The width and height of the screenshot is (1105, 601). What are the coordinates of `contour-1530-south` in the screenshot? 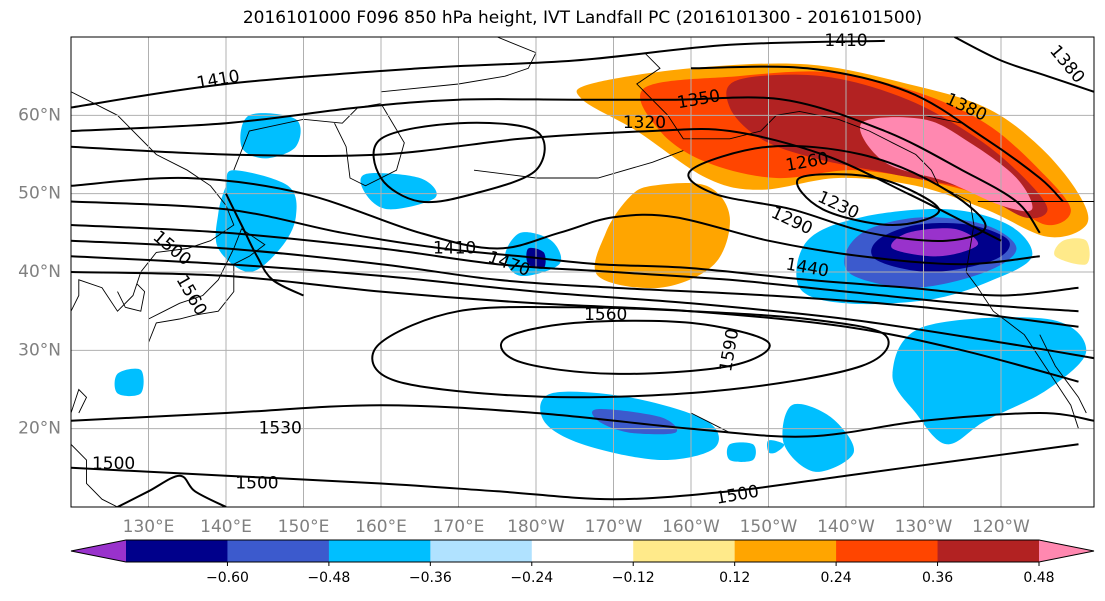 It's located at (582, 421).